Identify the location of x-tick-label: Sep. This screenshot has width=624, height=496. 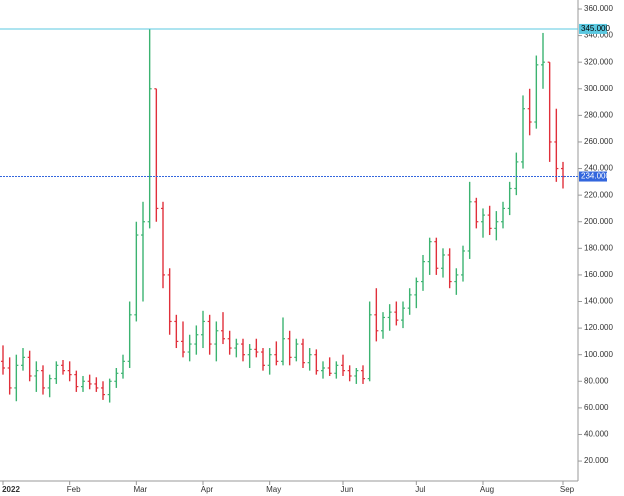
(567, 489).